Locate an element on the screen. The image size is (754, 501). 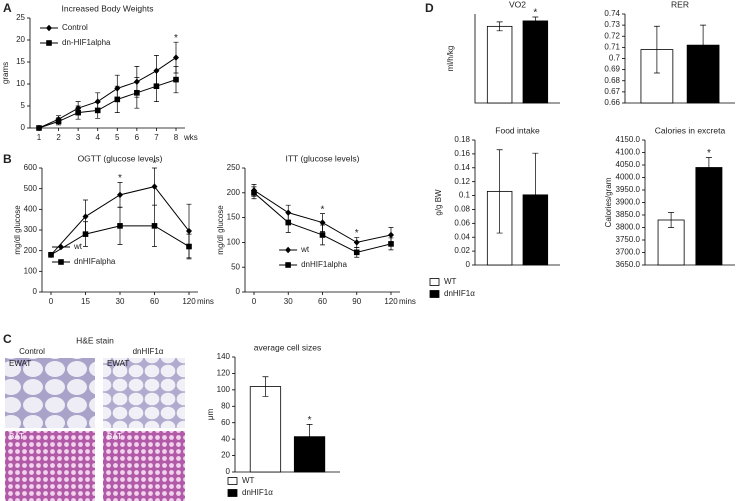
x-tick-label: 90 is located at coordinates (356, 301).